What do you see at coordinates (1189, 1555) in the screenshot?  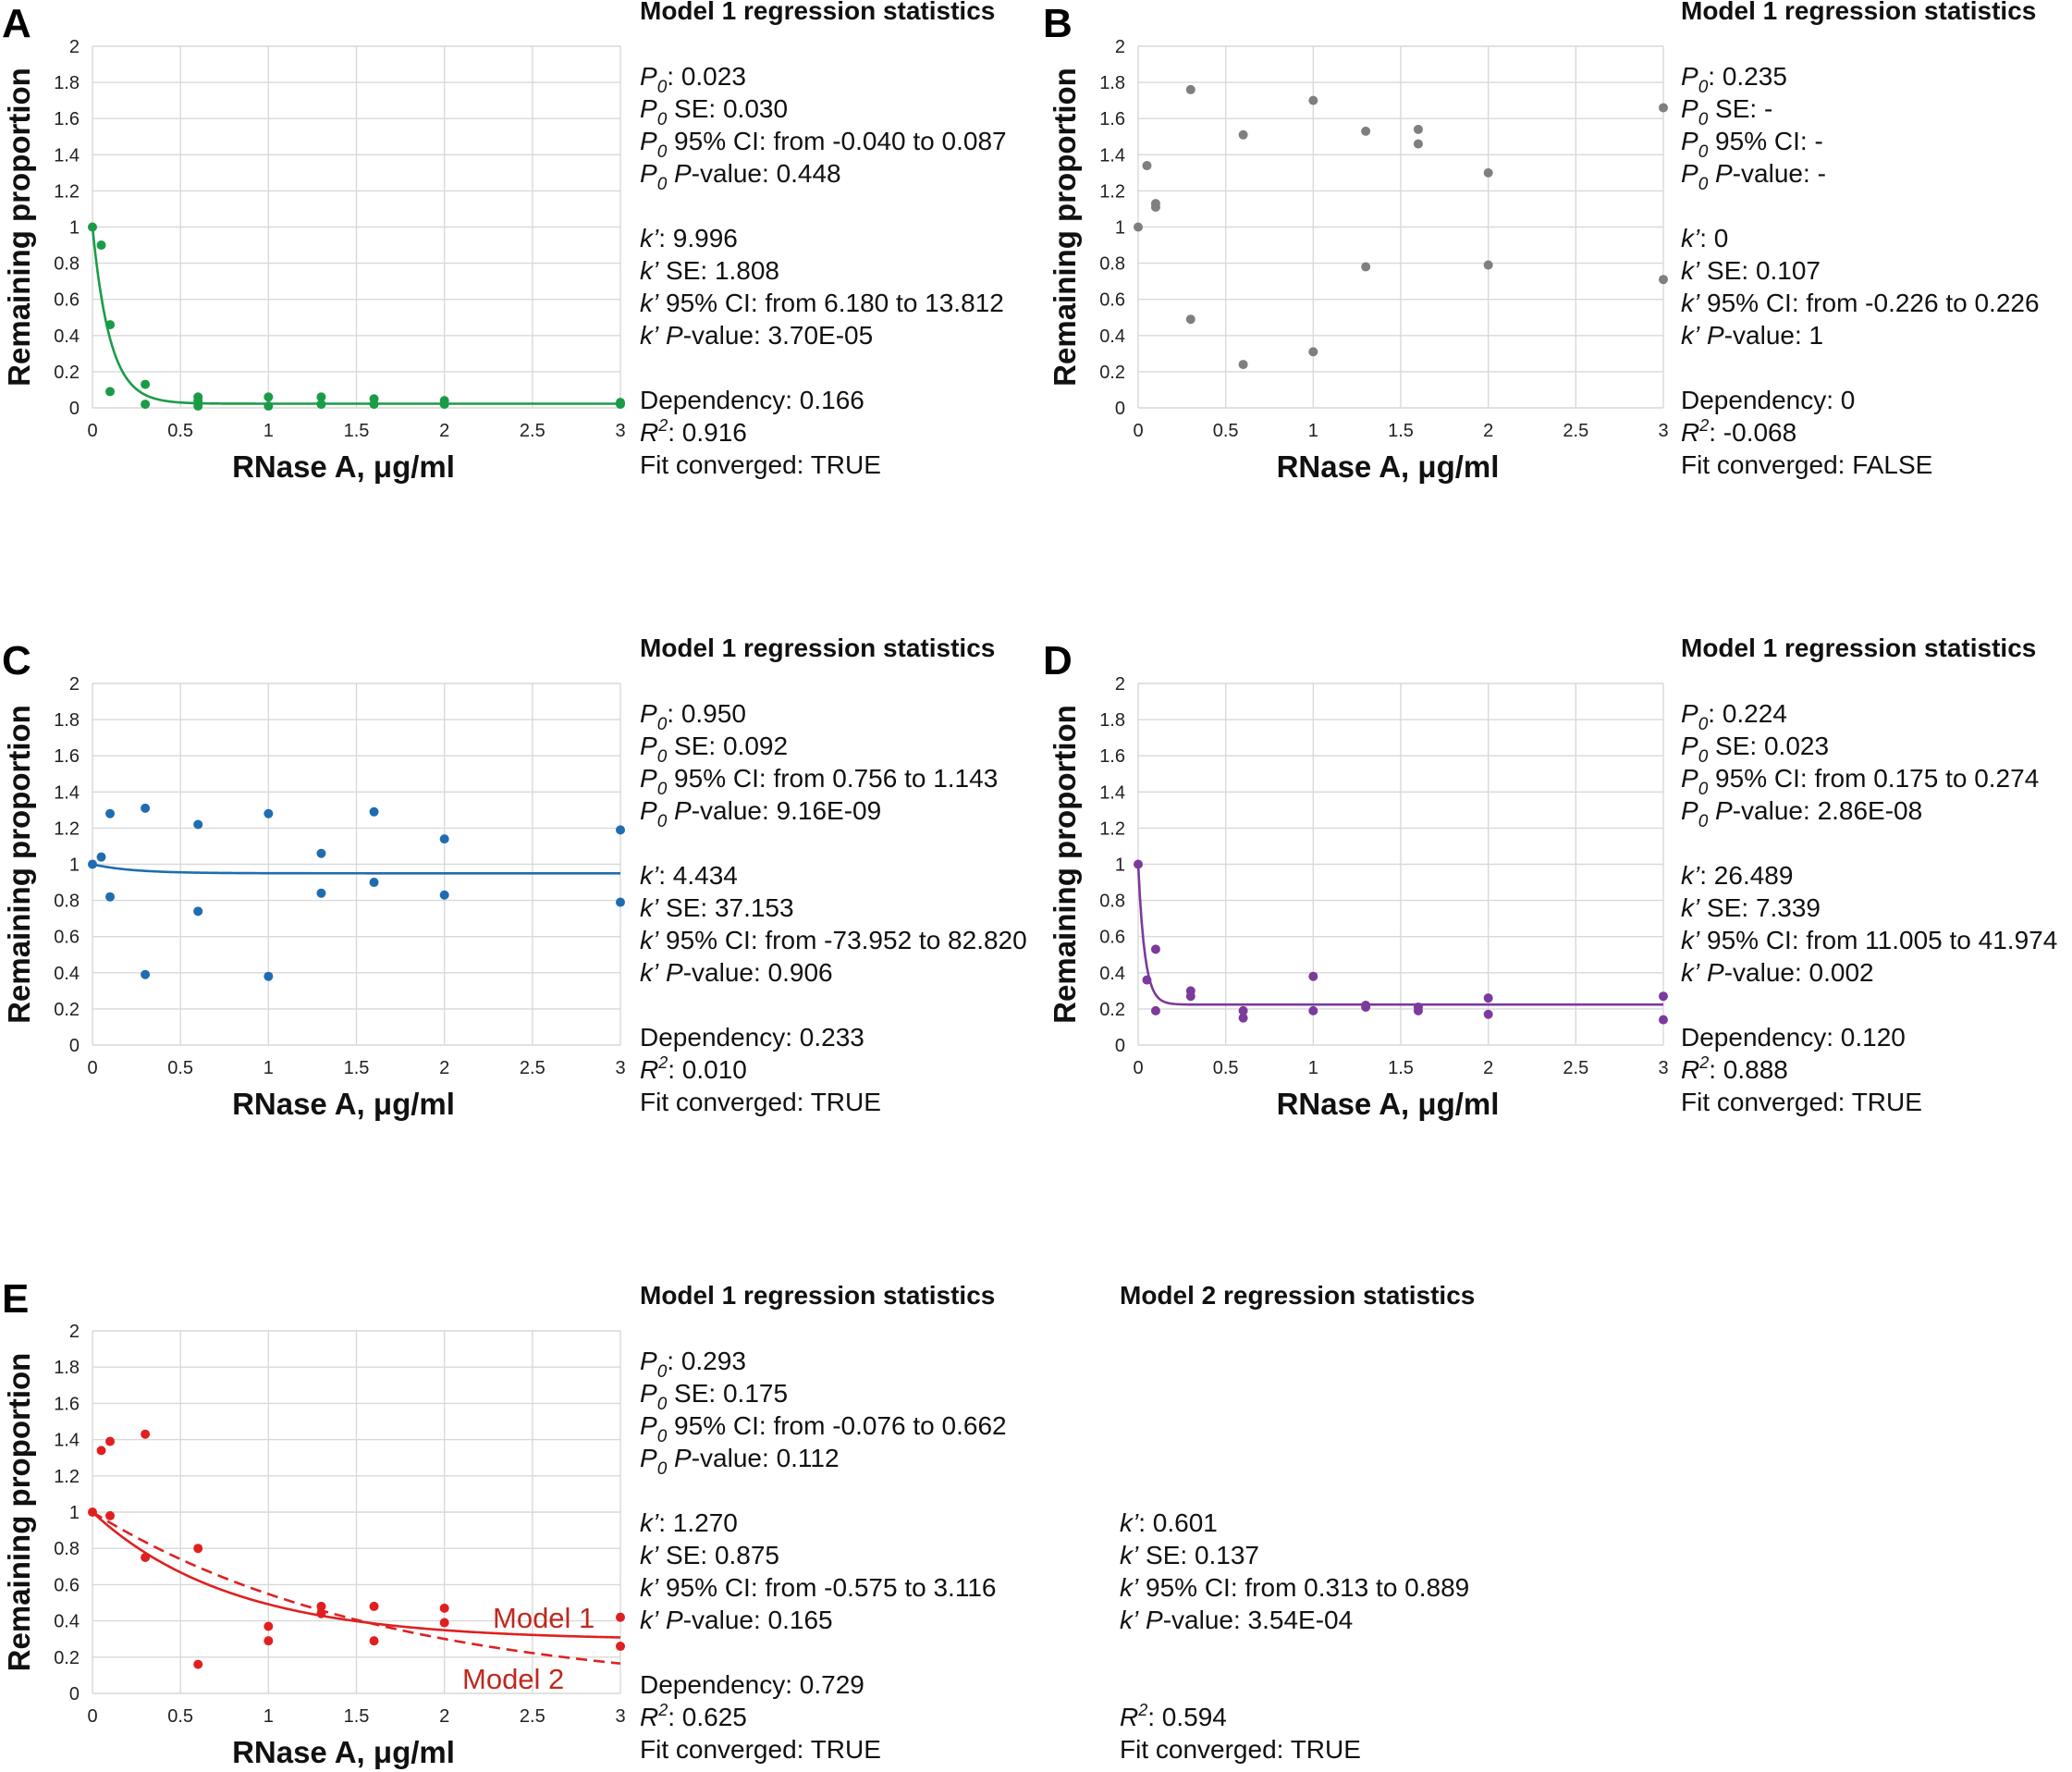 I see `k-se: k’ SE: 0.137` at bounding box center [1189, 1555].